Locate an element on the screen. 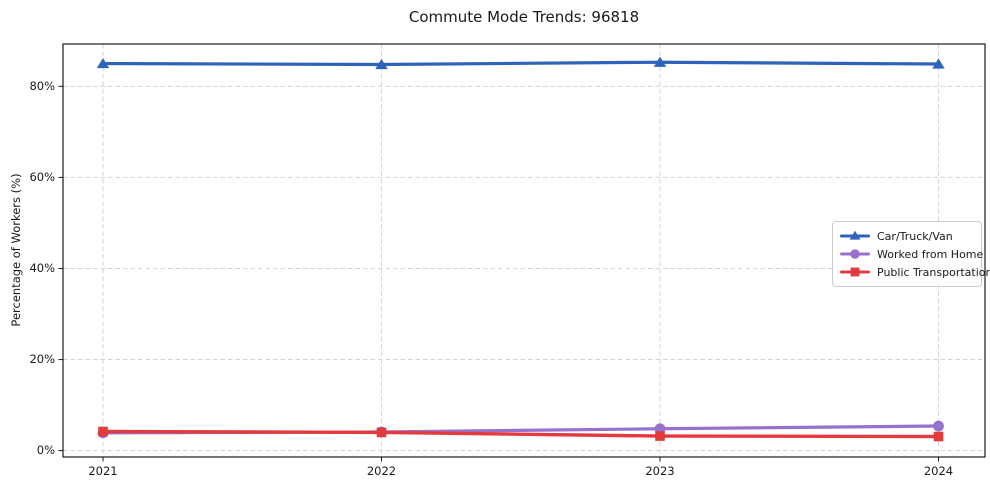 The width and height of the screenshot is (990, 490). legend-label: Worked from Home is located at coordinates (930, 254).